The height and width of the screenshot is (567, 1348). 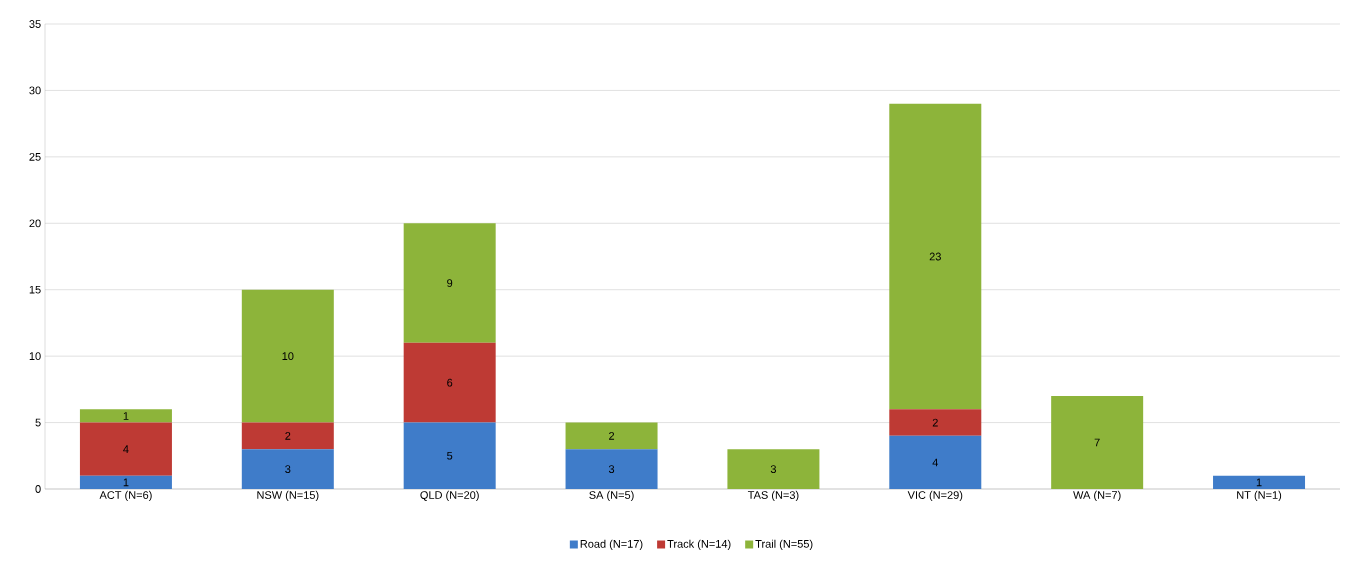 I want to click on x-tick-label: NT (N=1), so click(x=1259, y=496).